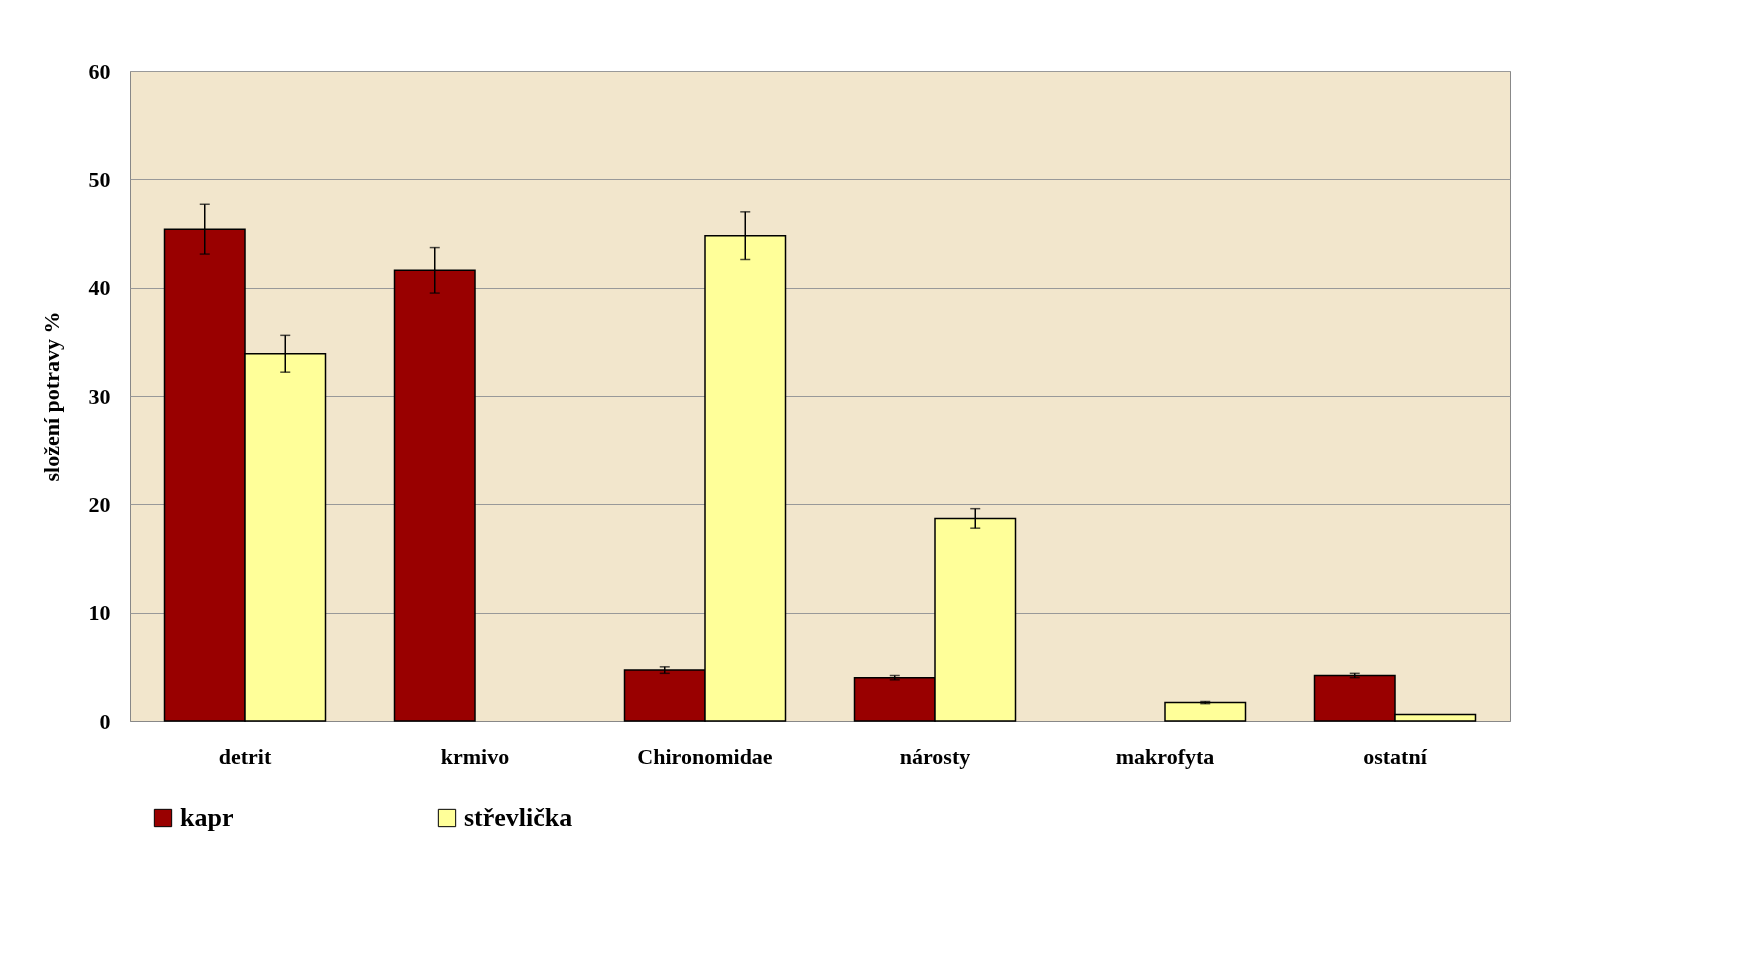 This screenshot has height=958, width=1747. I want to click on bar, so click(1205, 711).